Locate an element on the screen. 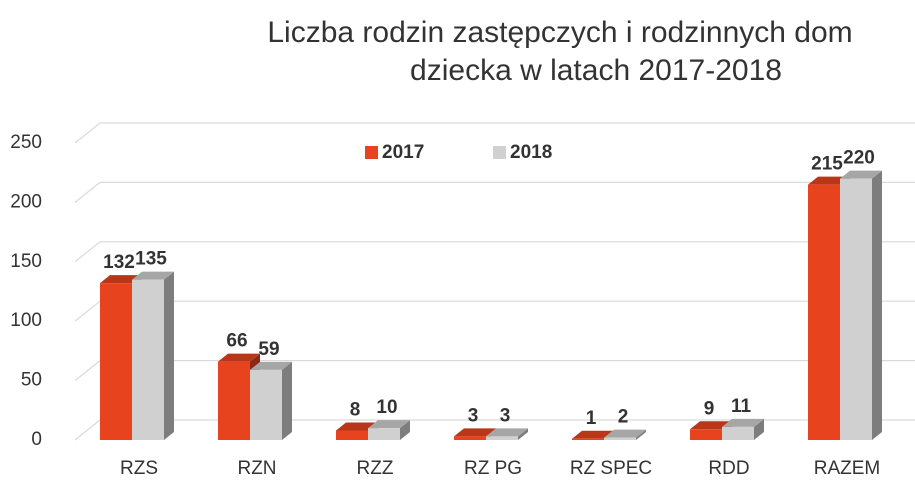  x-tick-label: RZN is located at coordinates (256, 468).